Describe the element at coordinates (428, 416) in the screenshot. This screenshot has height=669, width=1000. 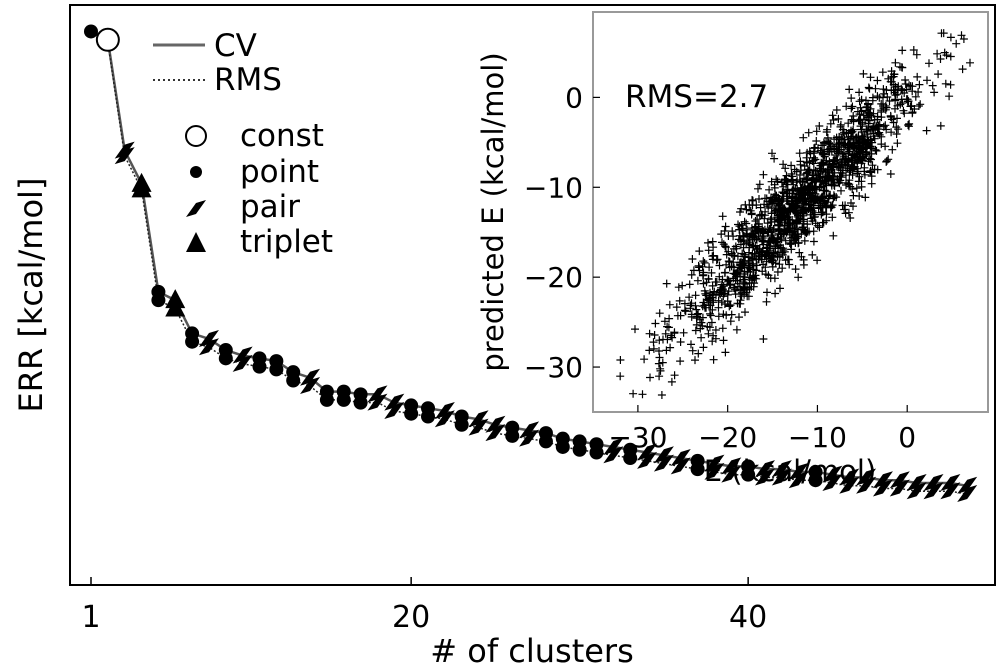
I see `marker-point-rms-x21` at that location.